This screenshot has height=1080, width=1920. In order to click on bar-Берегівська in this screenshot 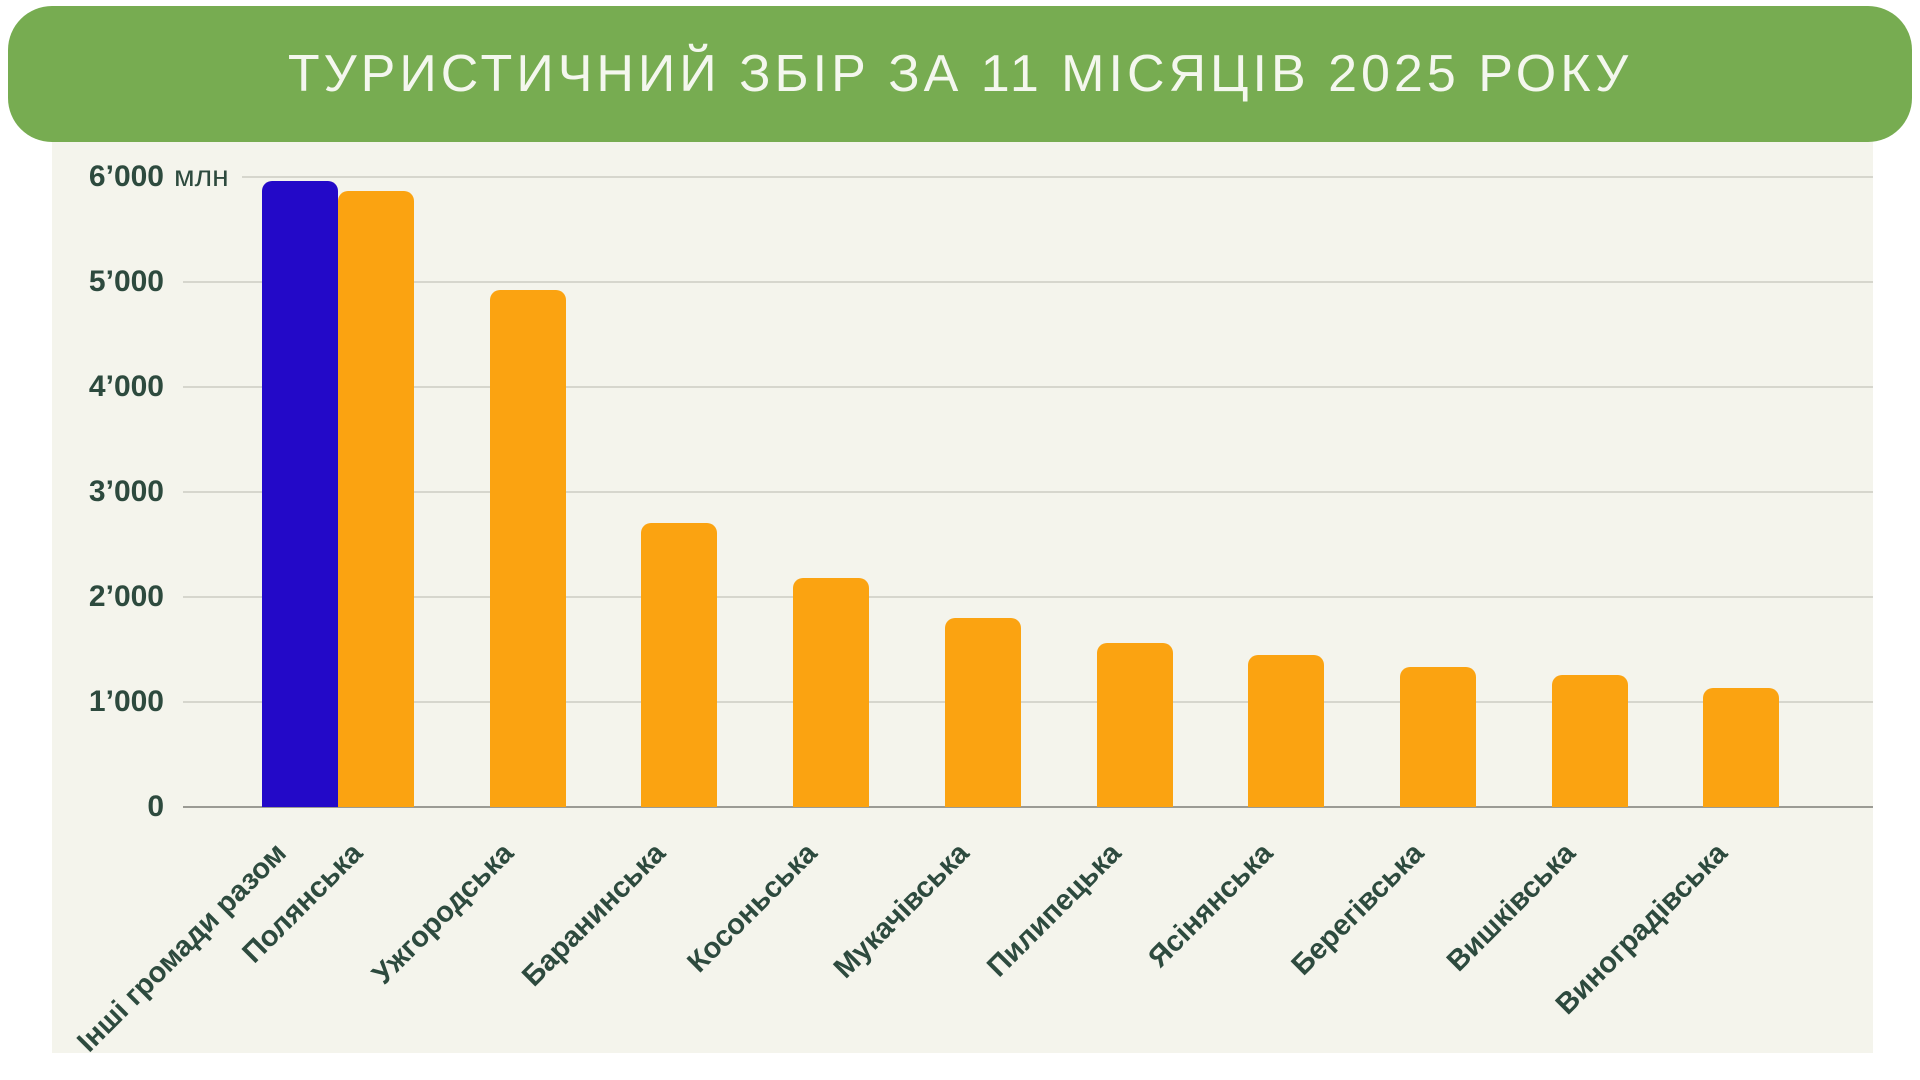, I will do `click(1437, 737)`.